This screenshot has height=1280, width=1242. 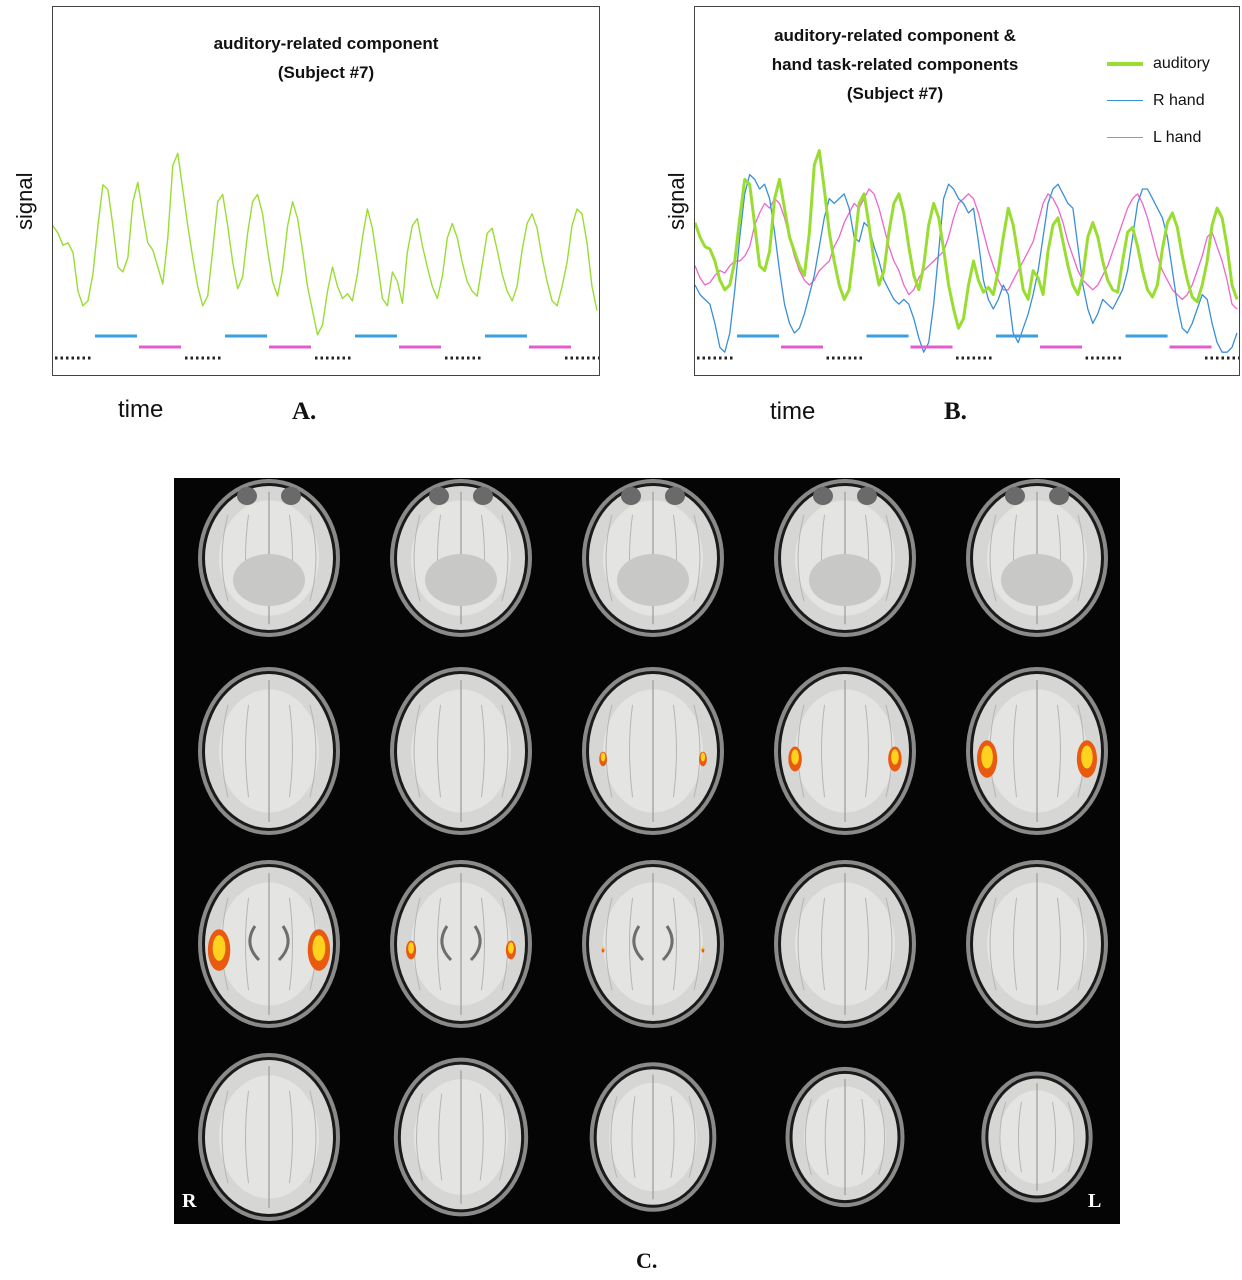 I want to click on chart-a-ylabel: signal, so click(x=24, y=201).